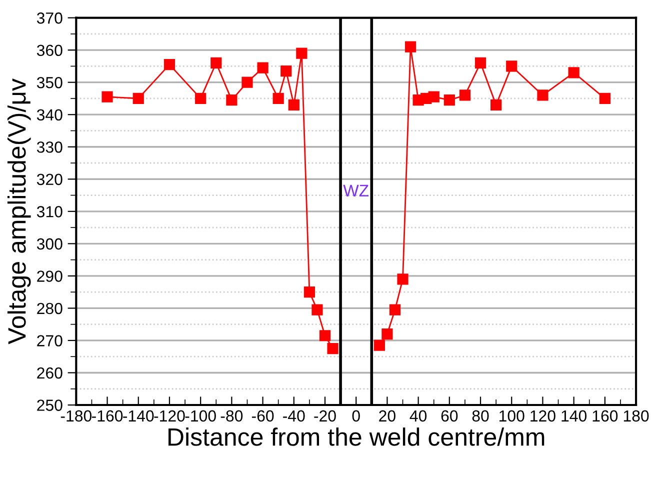 The width and height of the screenshot is (651, 481). I want to click on y-tick-label: 280, so click(49, 308).